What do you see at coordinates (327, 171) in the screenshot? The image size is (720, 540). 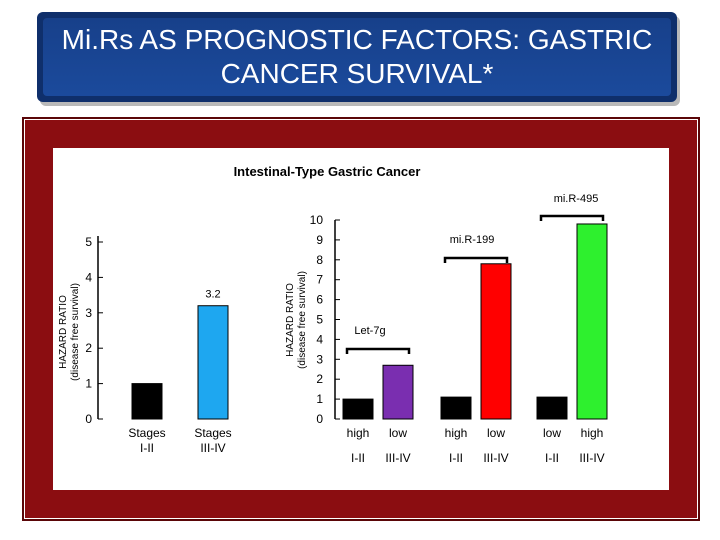 I see `chart-title: Intestinal-Type Gastric Cancer` at bounding box center [327, 171].